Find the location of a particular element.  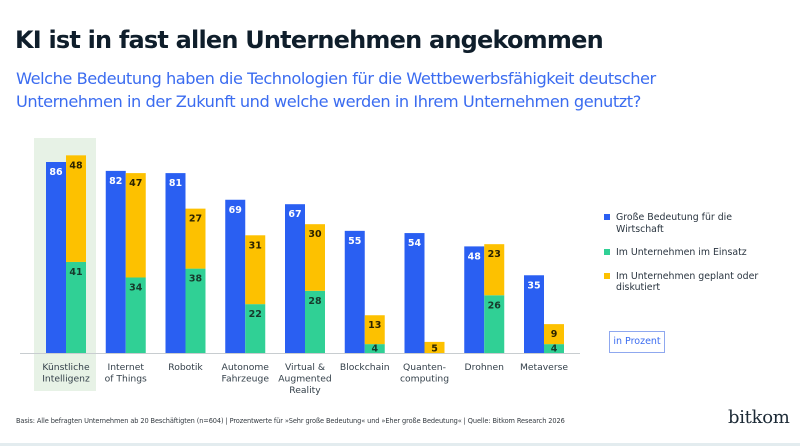

bar-label-importance: 55 is located at coordinates (354, 241).